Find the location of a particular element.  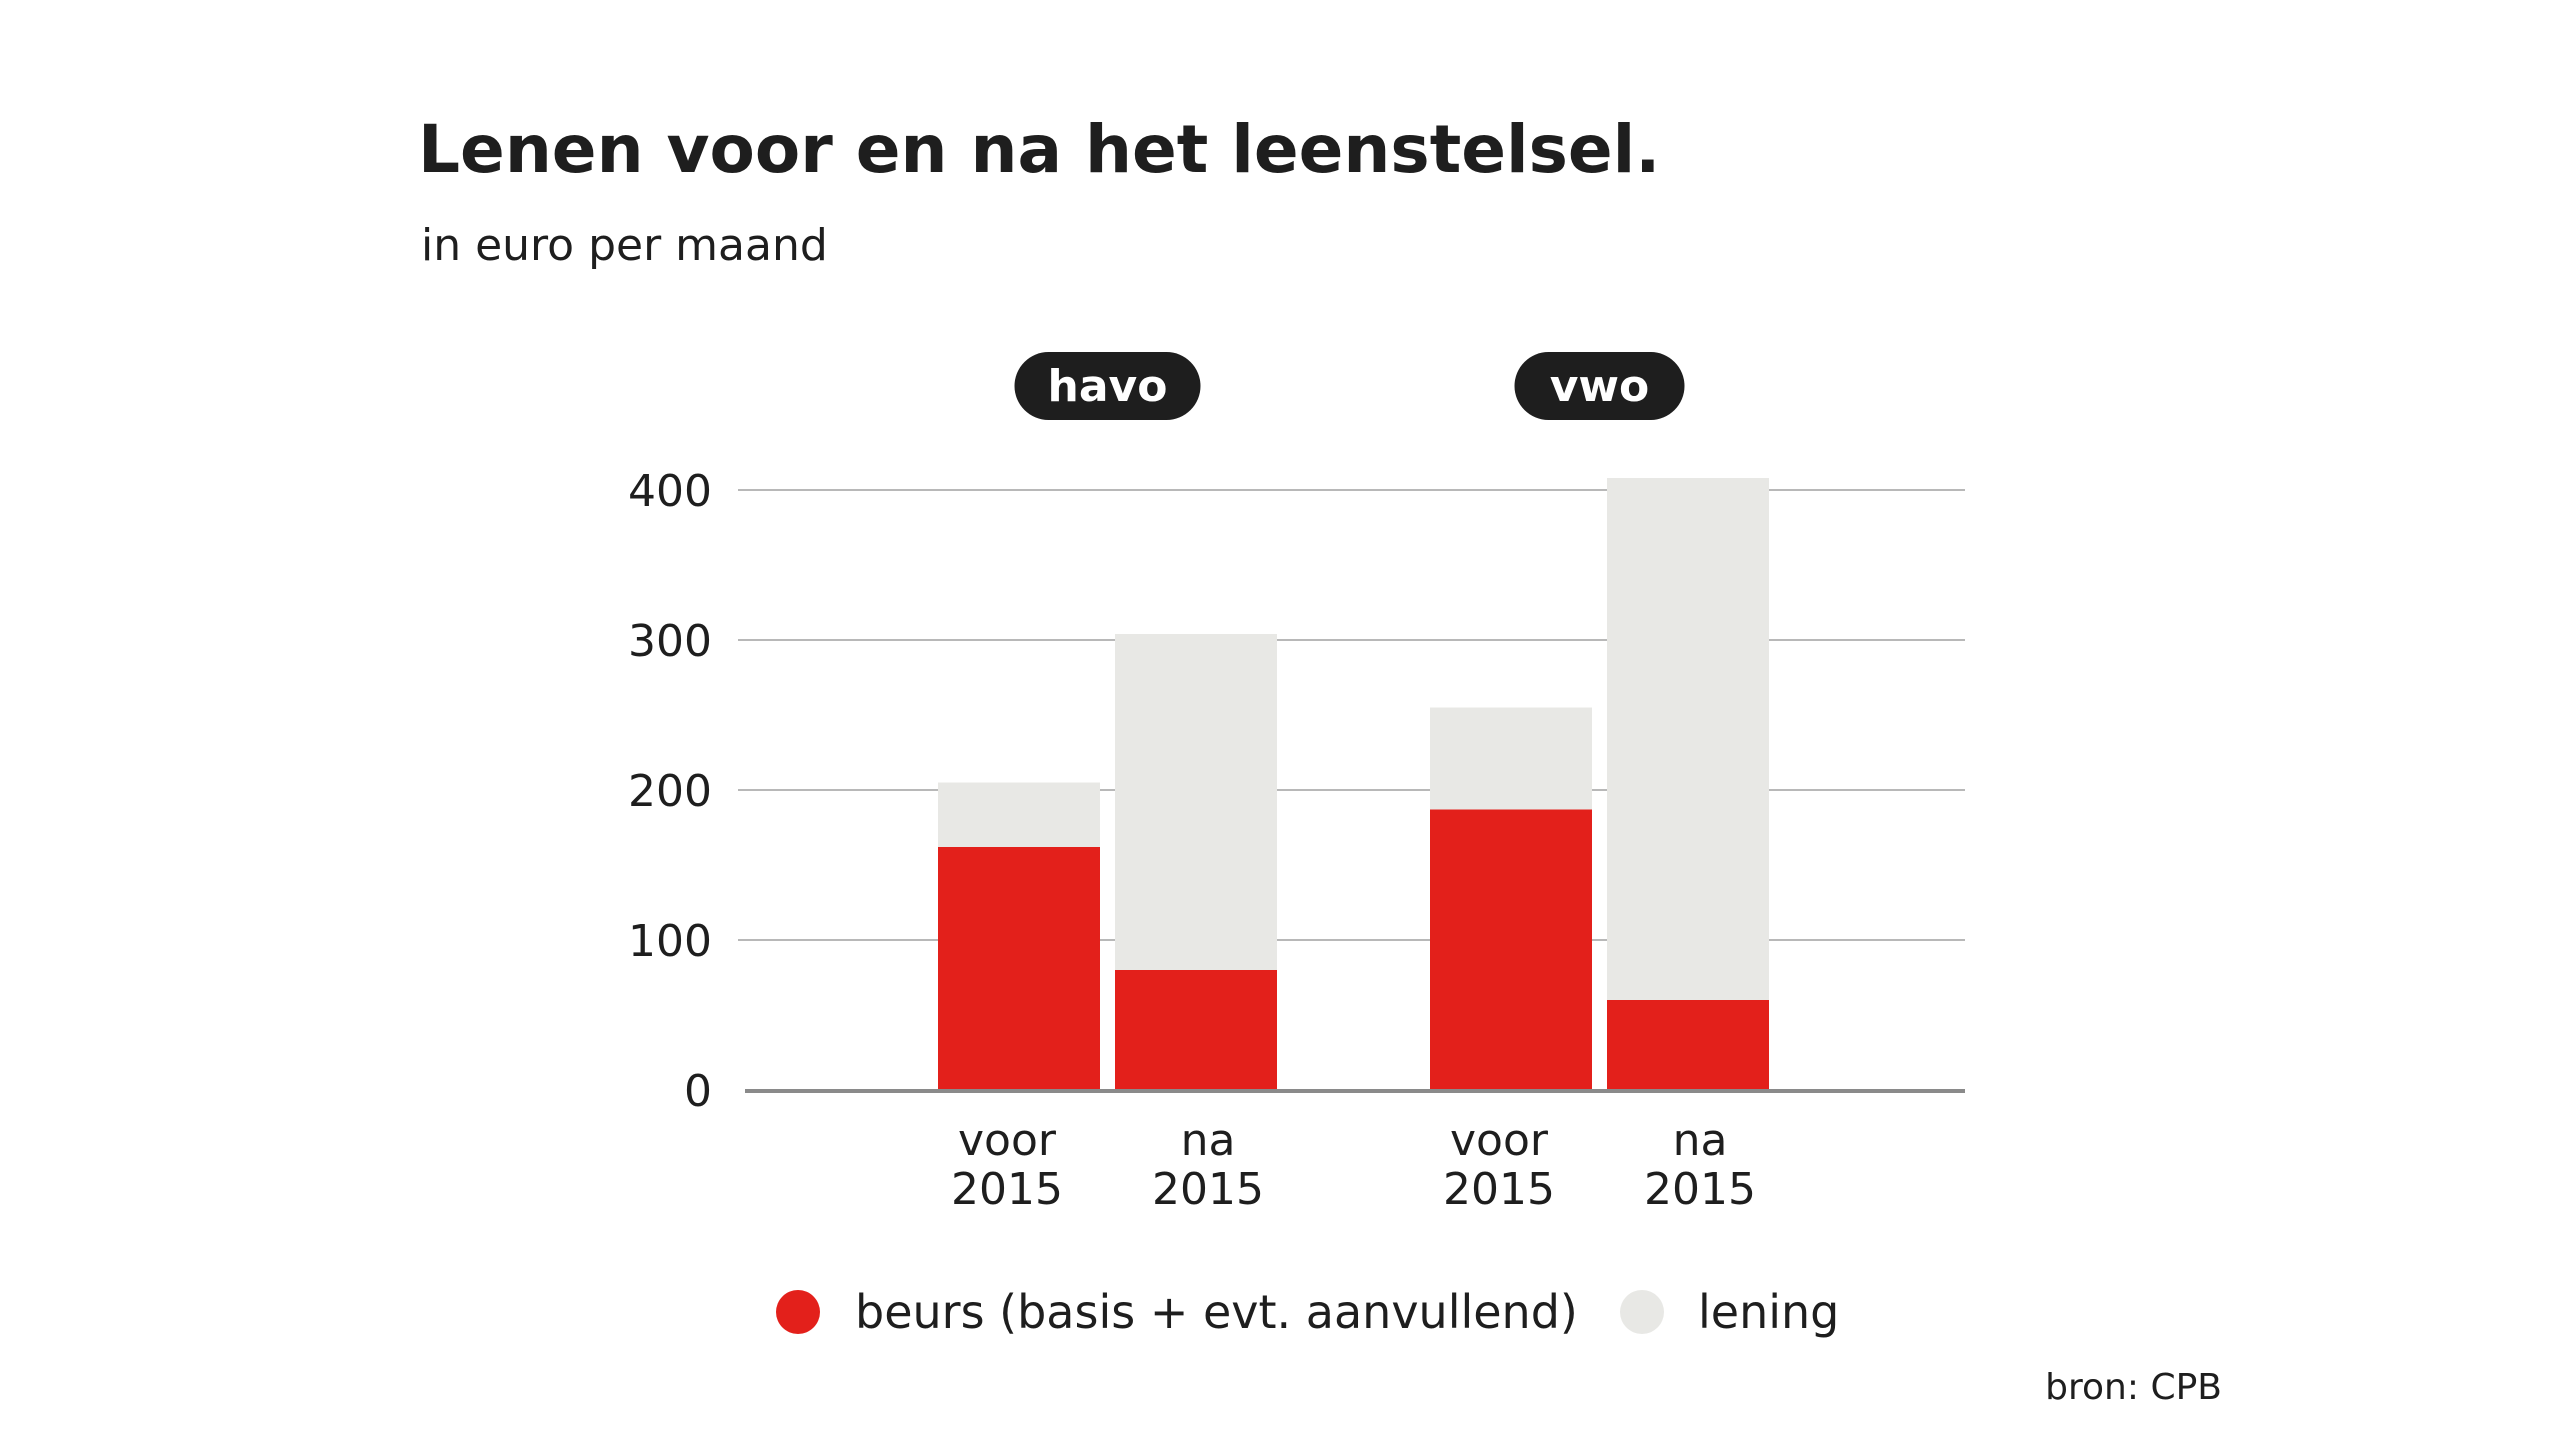

y-axis: 0 100 200 300 400 is located at coordinates (670, 791).